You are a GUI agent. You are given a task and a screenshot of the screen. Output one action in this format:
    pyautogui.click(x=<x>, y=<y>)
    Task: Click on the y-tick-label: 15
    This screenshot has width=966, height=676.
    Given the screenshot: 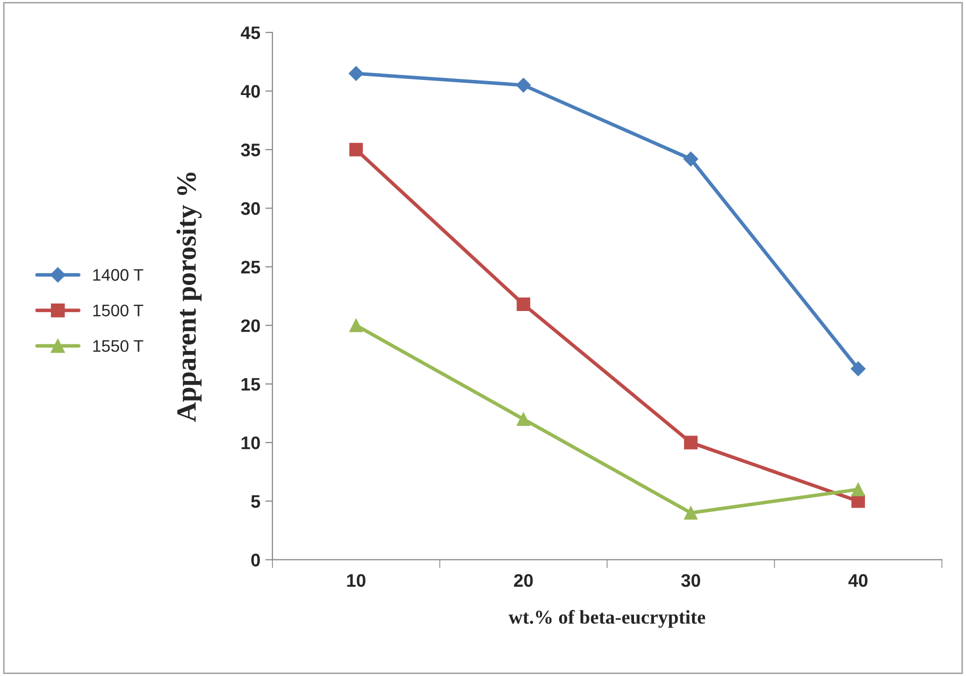 What is the action you would take?
    pyautogui.click(x=251, y=384)
    